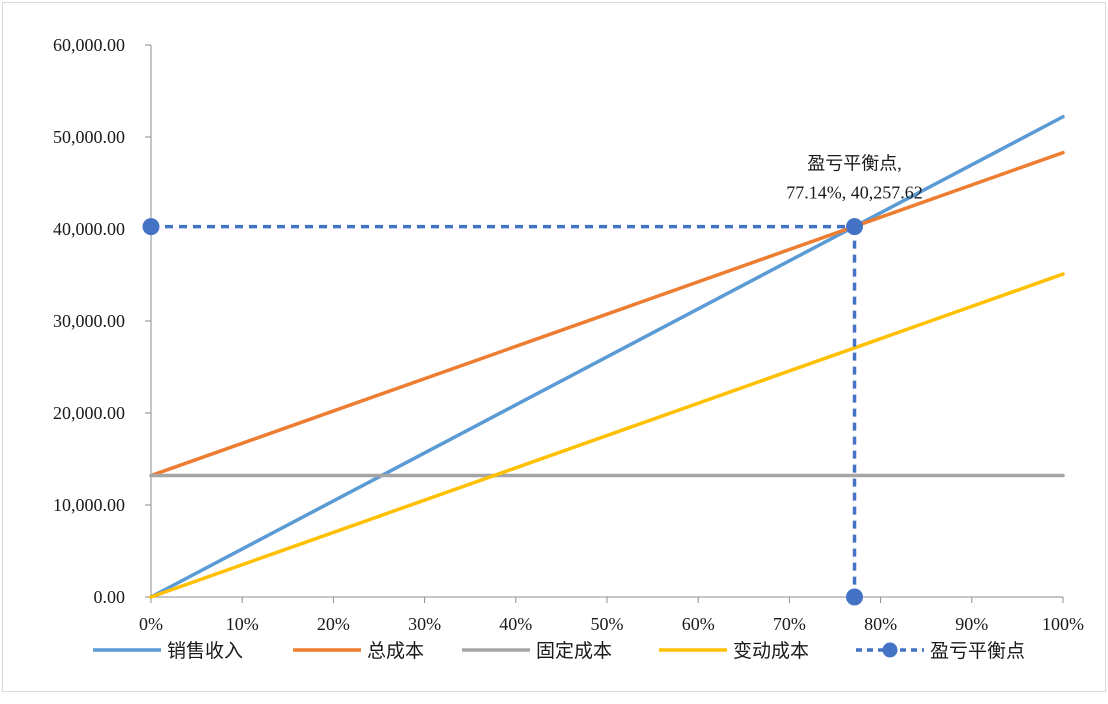 The image size is (1108, 704). I want to click on x-tick-label: 80%, so click(880, 624).